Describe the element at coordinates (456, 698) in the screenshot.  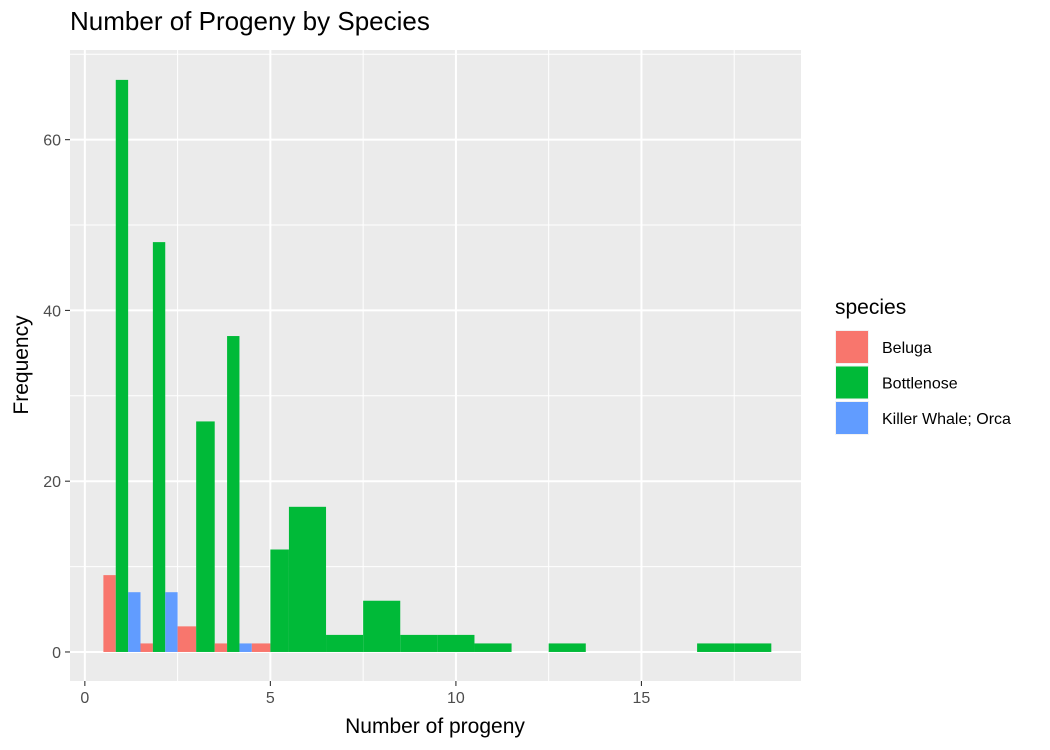
I see `x-tick-label: 10` at that location.